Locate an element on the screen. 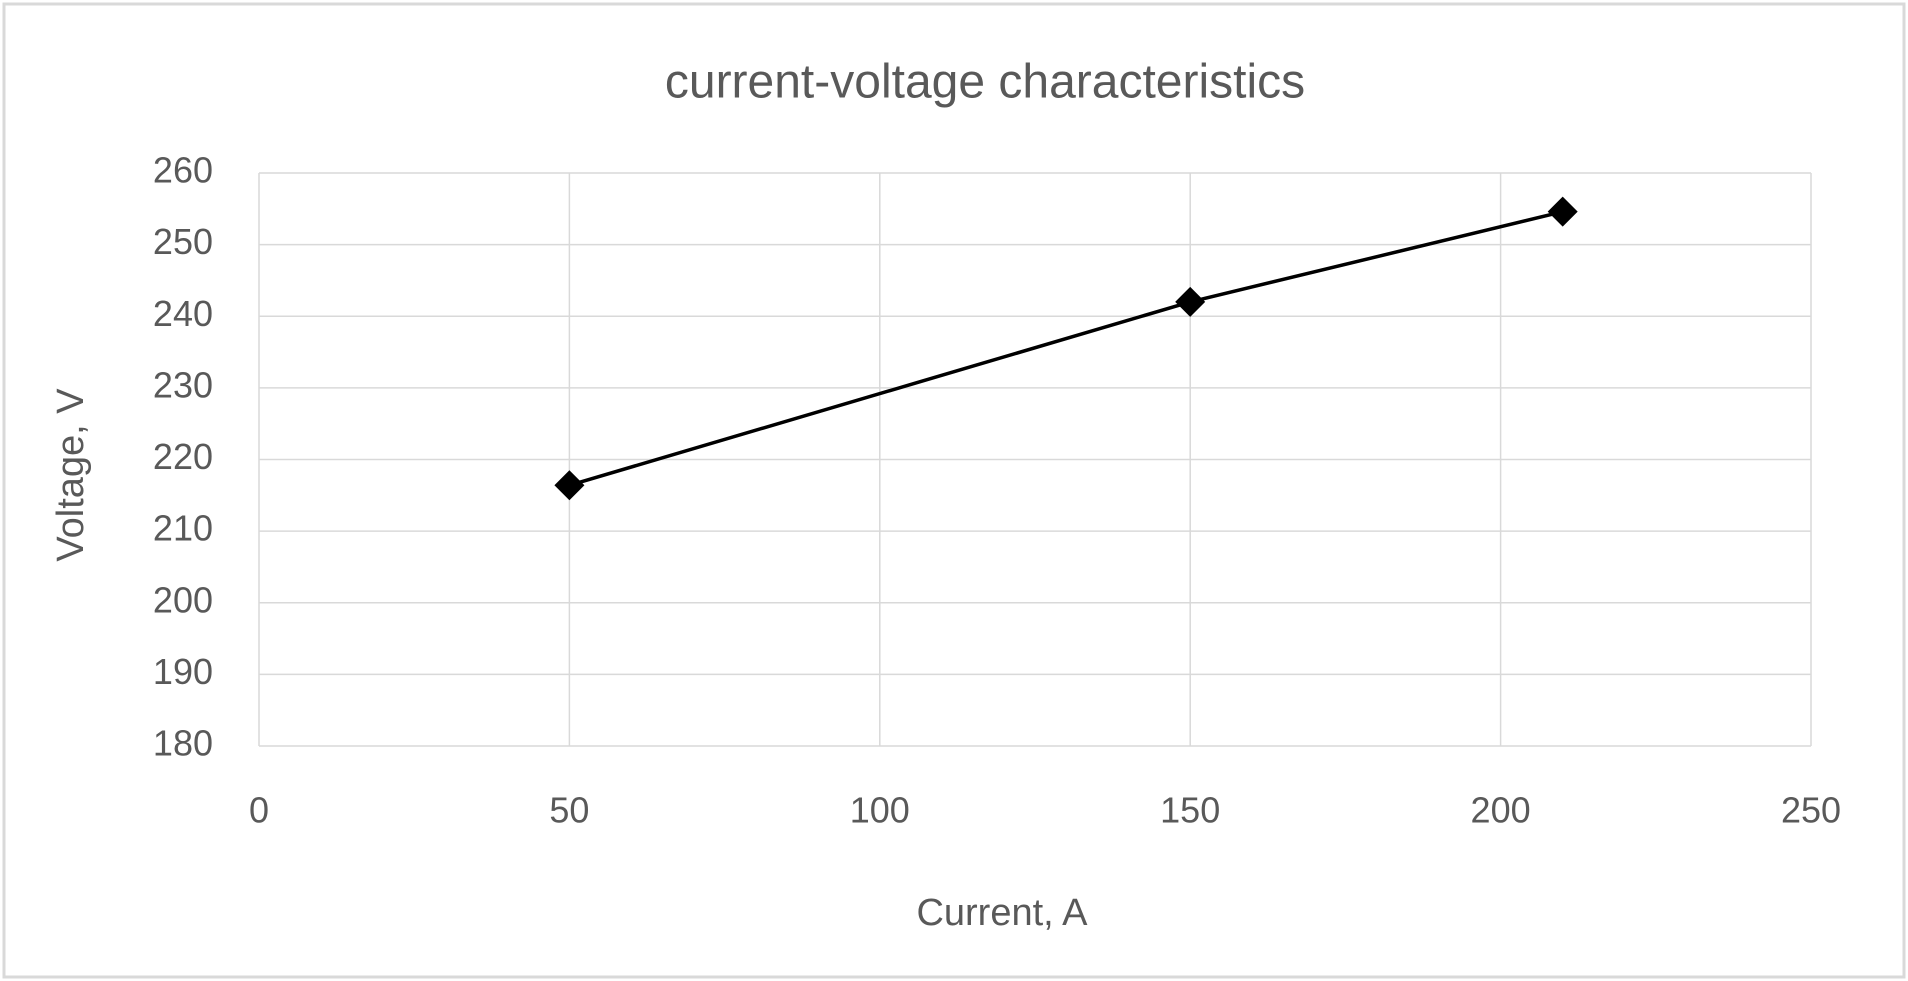  y-tick-label: 210 is located at coordinates (183, 528).